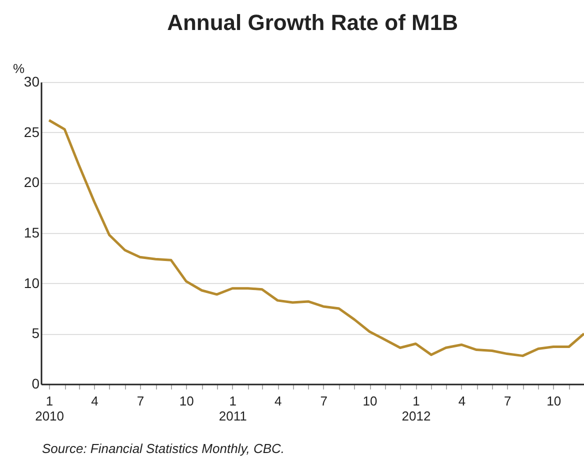 The height and width of the screenshot is (464, 584). What do you see at coordinates (32, 232) in the screenshot?
I see `y-tick-label: 15` at bounding box center [32, 232].